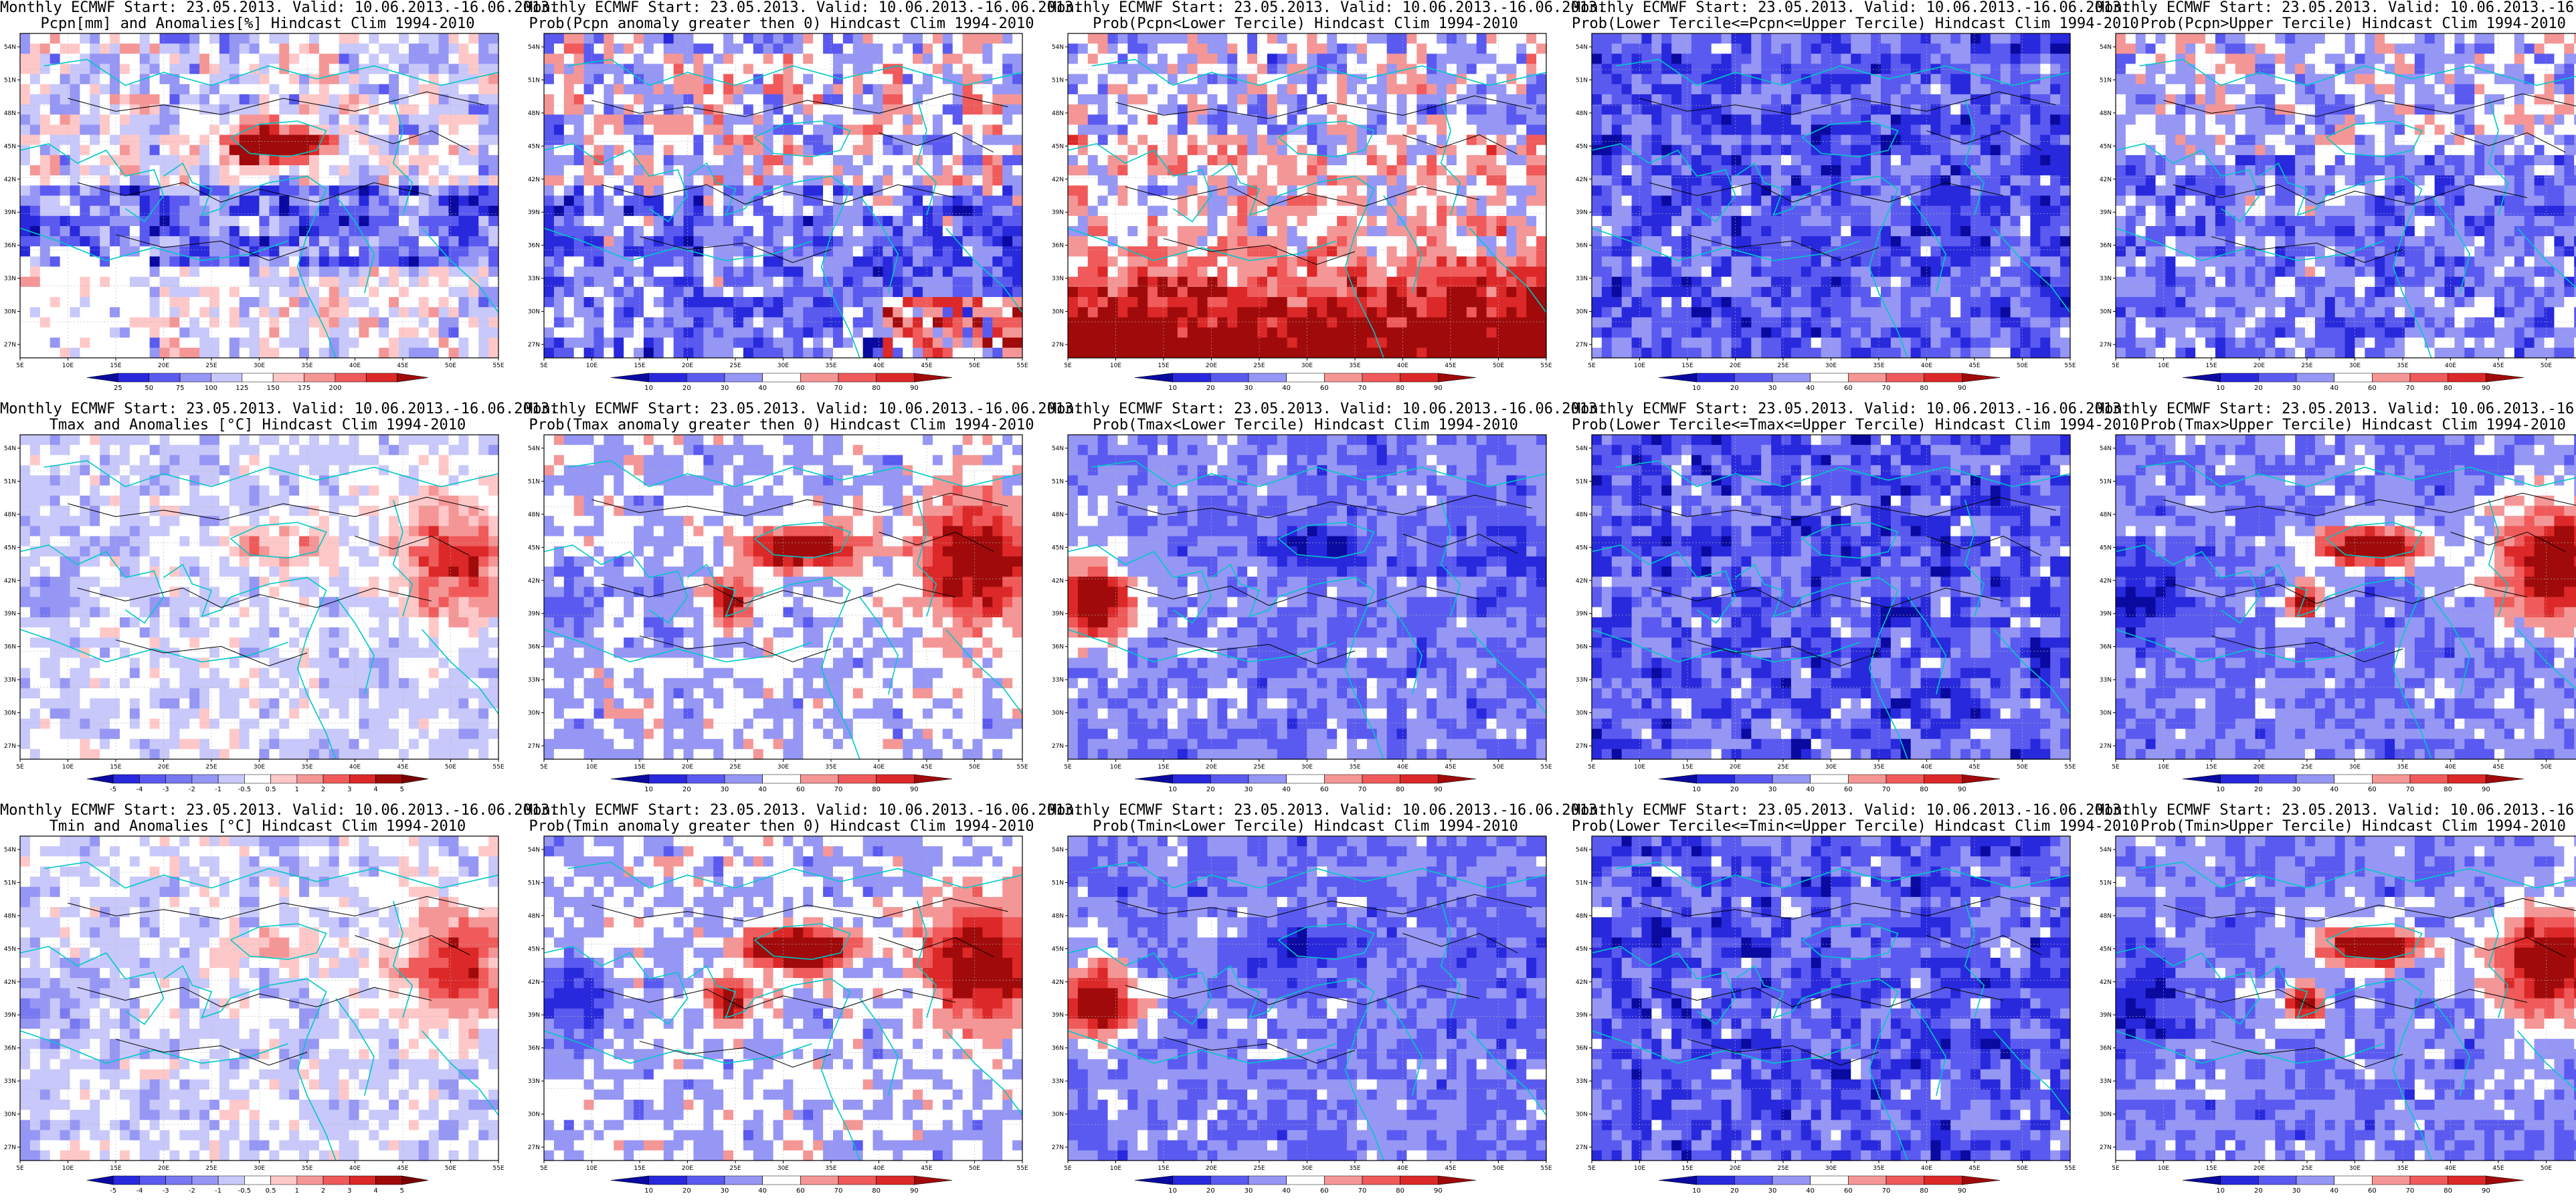  Describe the element at coordinates (1582, 982) in the screenshot. I see `lat-tick-label: 42N` at that location.